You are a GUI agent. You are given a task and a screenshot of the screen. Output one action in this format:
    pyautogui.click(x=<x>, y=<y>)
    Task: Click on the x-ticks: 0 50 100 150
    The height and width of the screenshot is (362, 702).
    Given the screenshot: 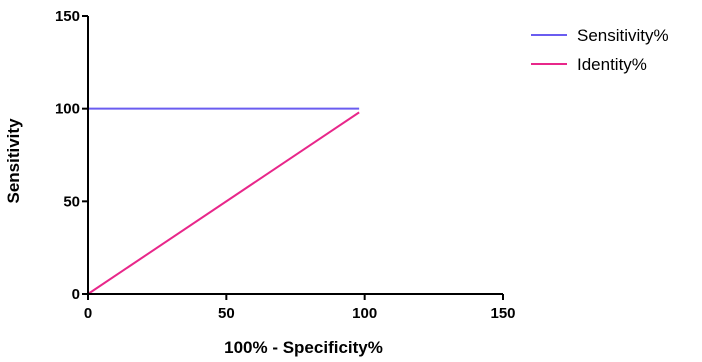 What is the action you would take?
    pyautogui.click(x=300, y=308)
    